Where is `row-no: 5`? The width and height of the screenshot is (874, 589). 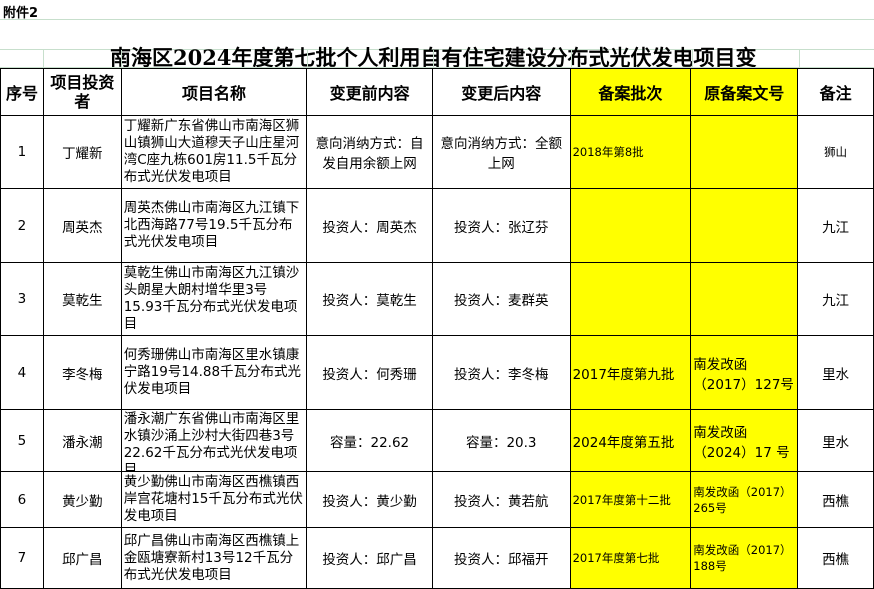 row-no: 5 is located at coordinates (22, 440).